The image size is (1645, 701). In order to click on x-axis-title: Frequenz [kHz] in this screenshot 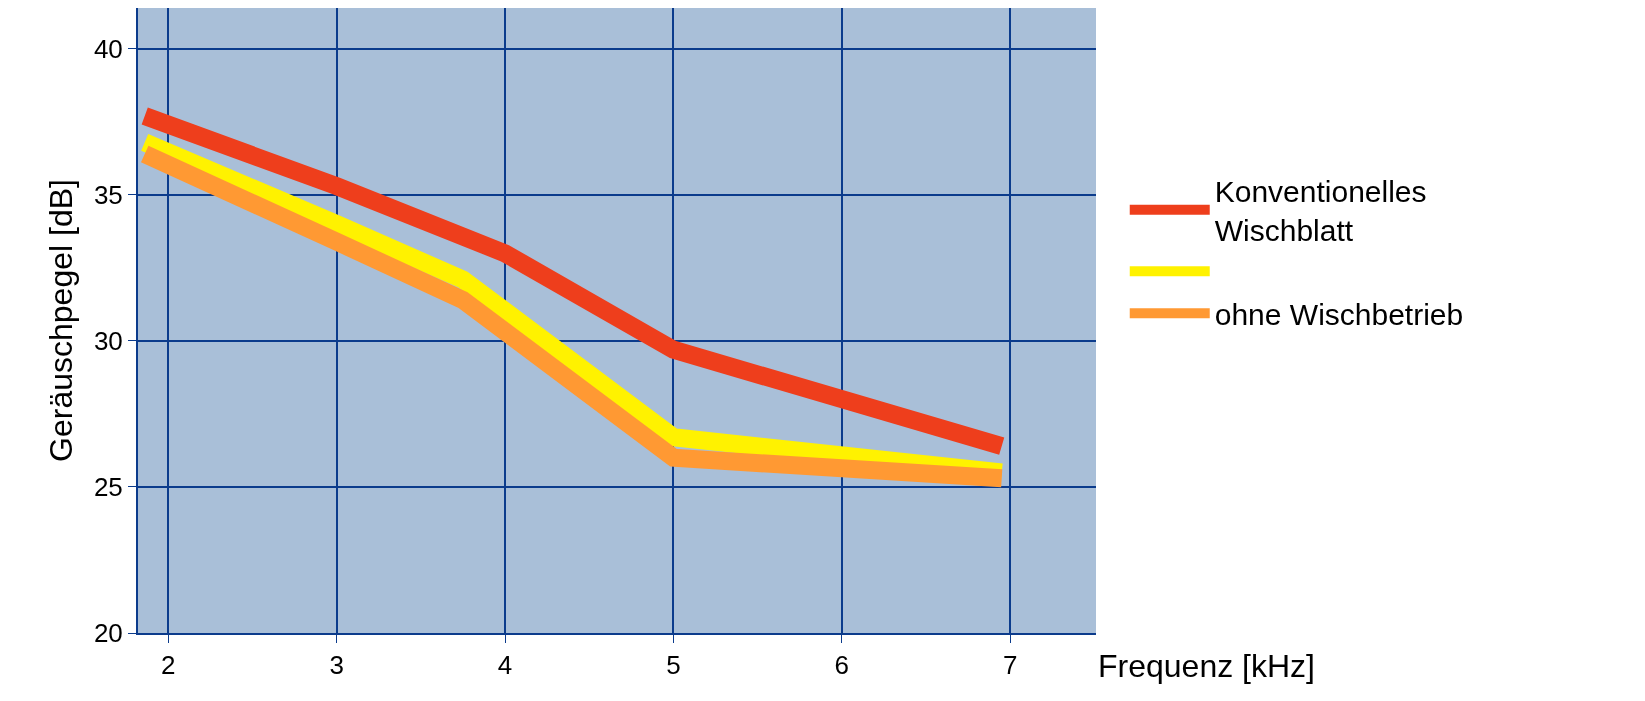, I will do `click(1206, 666)`.